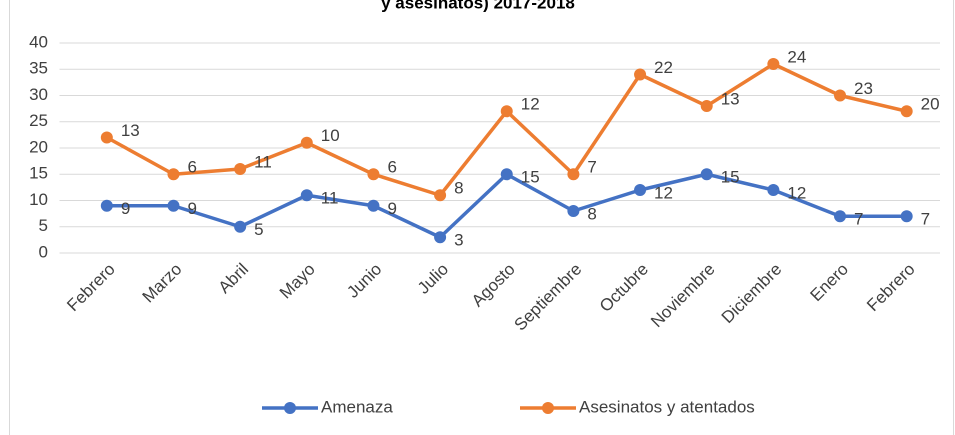 The image size is (955, 435). What do you see at coordinates (493, 285) in the screenshot?
I see `x-tick-label: Agosto` at bounding box center [493, 285].